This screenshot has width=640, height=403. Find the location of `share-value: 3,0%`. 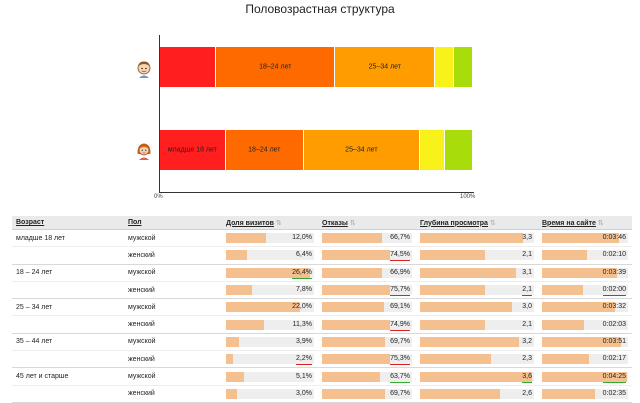

share-value: 3,0% is located at coordinates (304, 393).